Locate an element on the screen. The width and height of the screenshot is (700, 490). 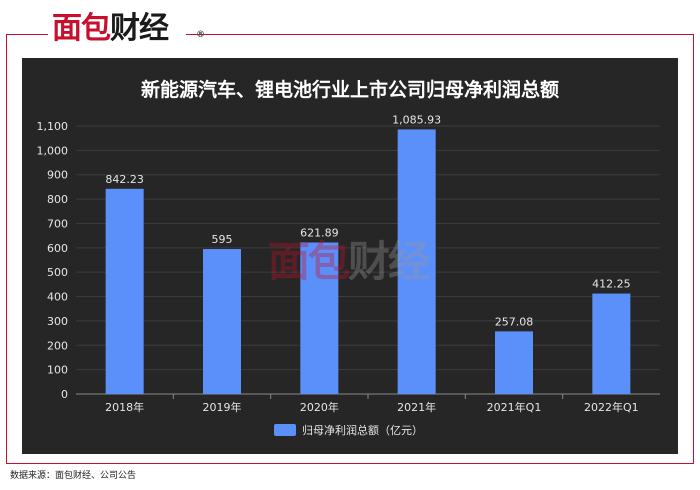
brand-part2: 财经 is located at coordinates (139, 28).